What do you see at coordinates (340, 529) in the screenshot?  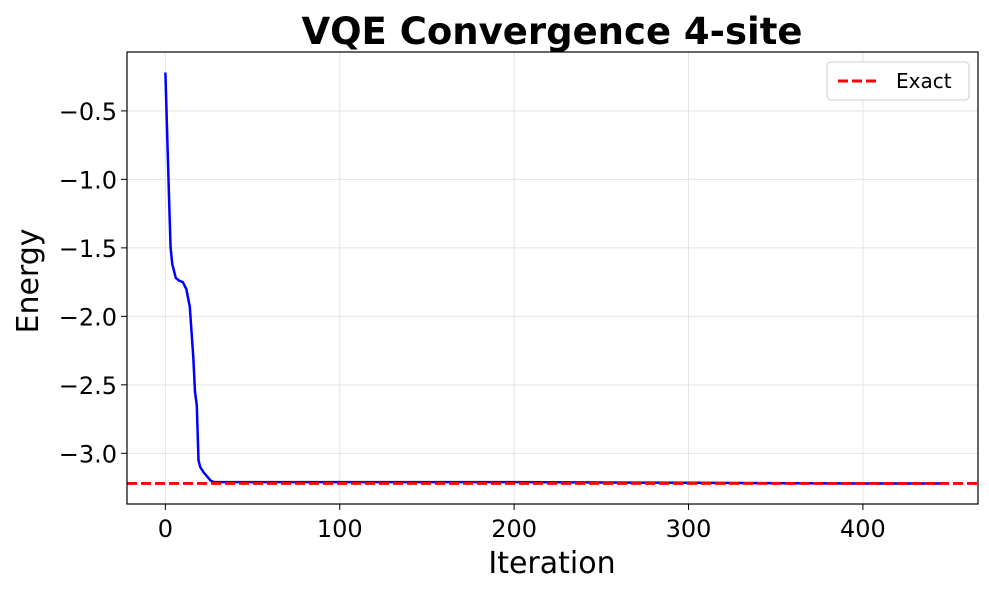 I see `x-tick-label: 100` at bounding box center [340, 529].